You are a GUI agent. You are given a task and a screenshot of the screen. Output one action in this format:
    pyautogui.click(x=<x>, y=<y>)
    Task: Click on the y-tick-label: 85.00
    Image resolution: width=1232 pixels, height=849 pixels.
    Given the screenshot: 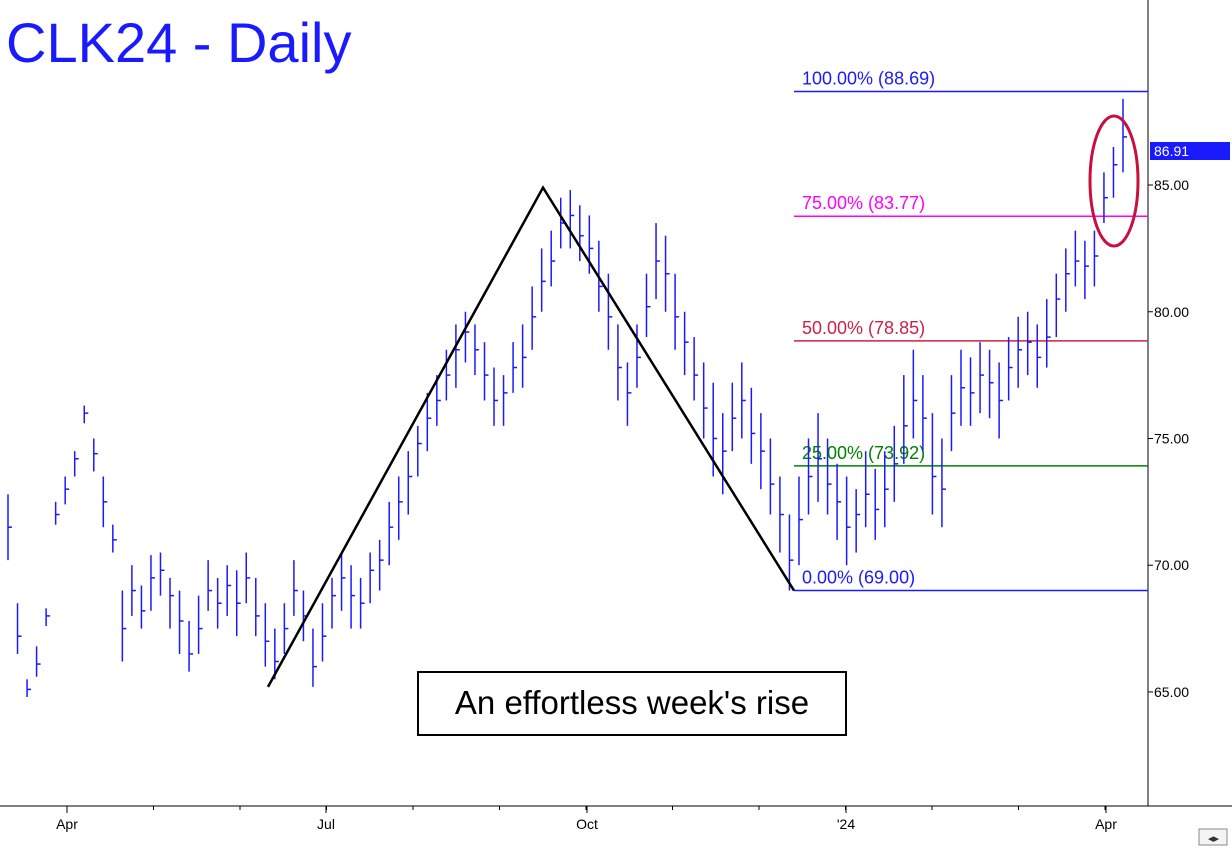 What is the action you would take?
    pyautogui.click(x=1171, y=185)
    